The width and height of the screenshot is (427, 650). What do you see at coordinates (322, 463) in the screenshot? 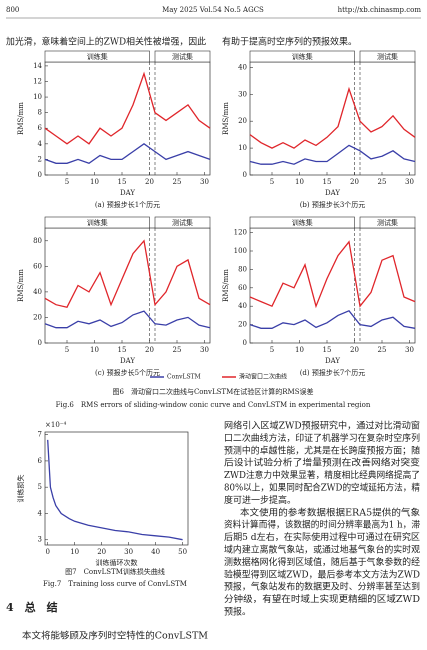
I see `body-text: 后设计试验分析了增量预测在改善网络对突变` at bounding box center [322, 463].